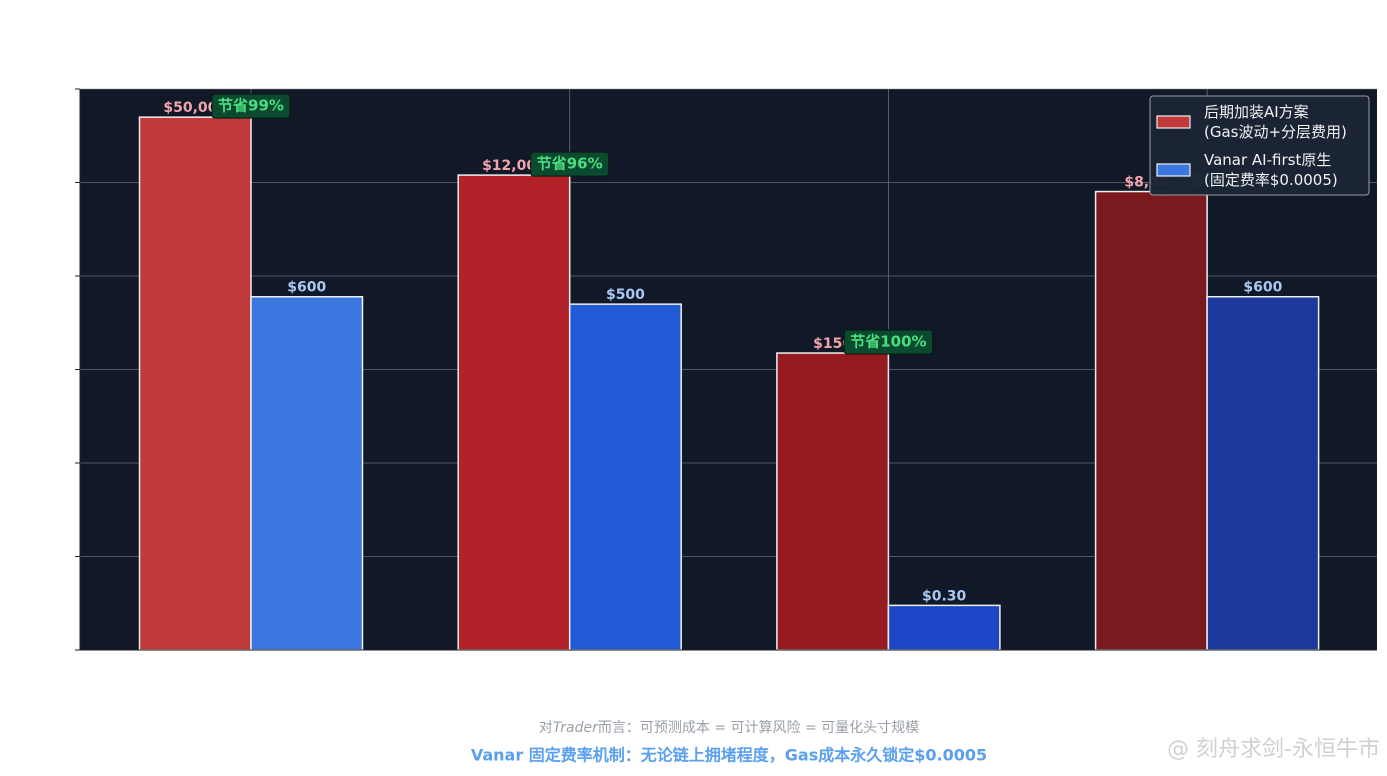 The height and width of the screenshot is (776, 1387). I want to click on value-label: $500, so click(625, 295).